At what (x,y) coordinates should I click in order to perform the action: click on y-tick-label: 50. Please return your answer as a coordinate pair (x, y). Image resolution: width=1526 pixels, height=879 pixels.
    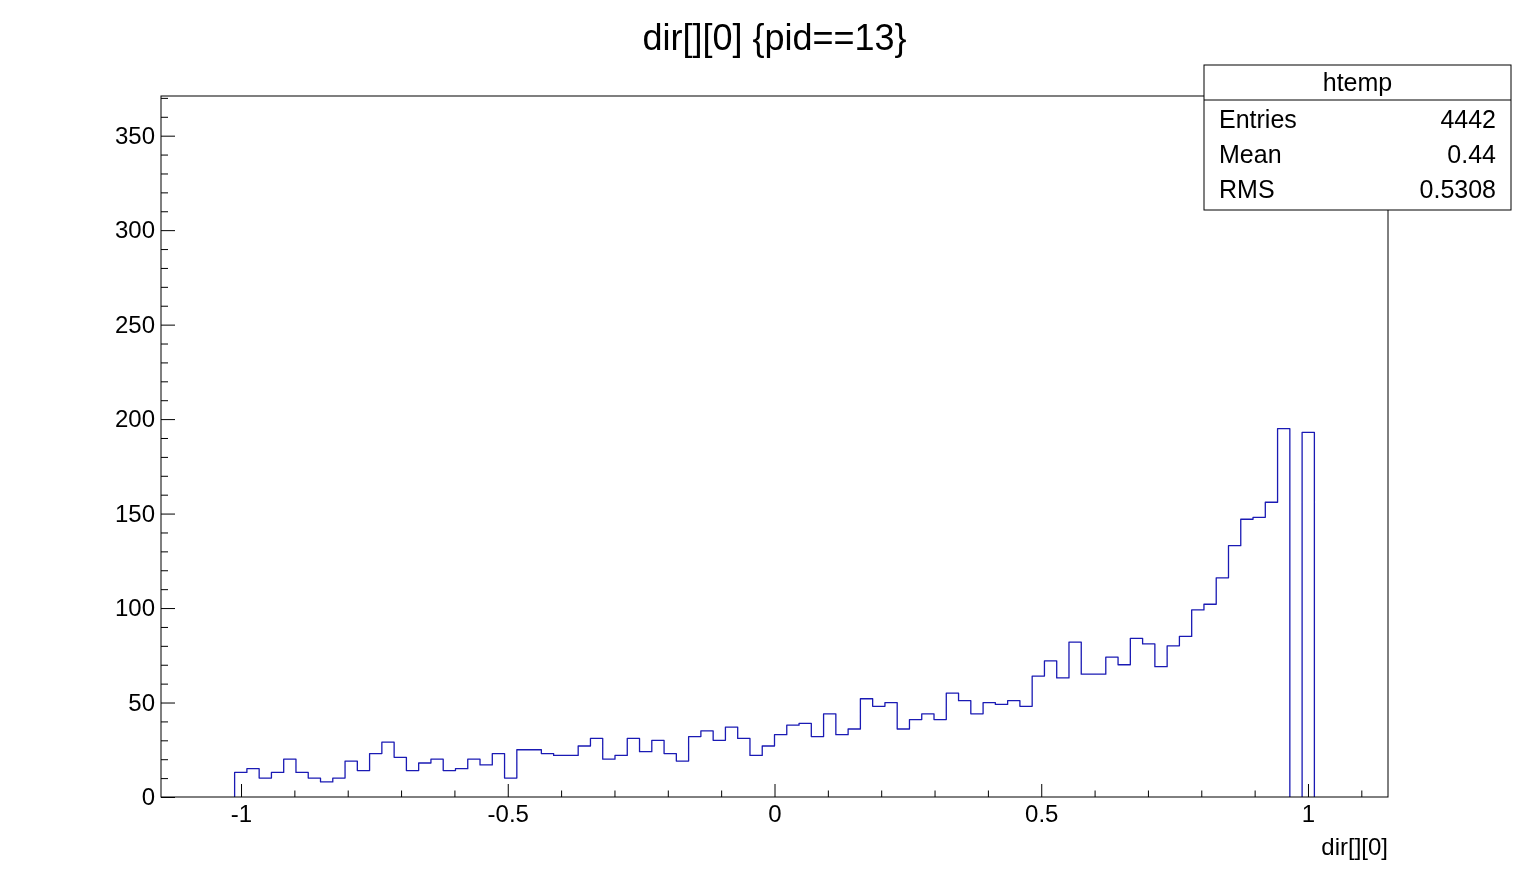
    Looking at the image, I should click on (141, 702).